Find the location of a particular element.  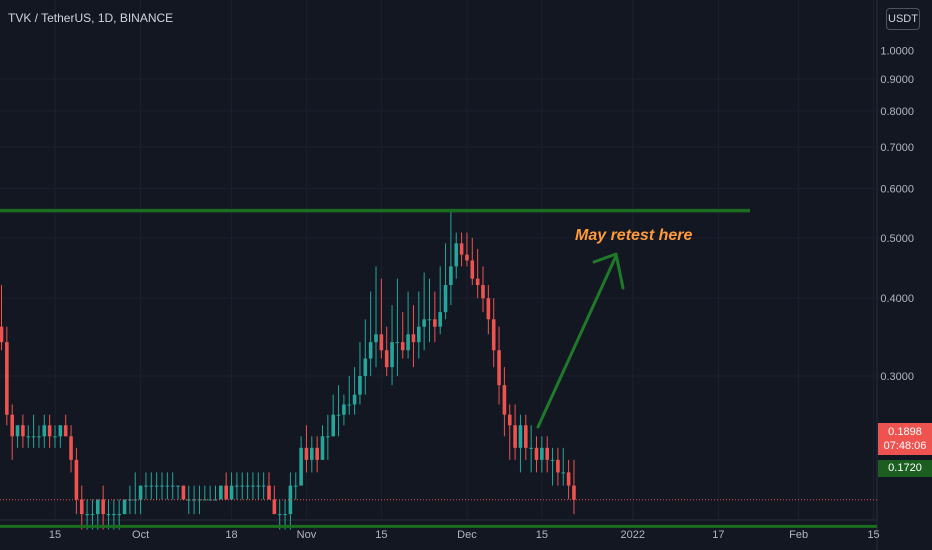

time-tick-label: 15 is located at coordinates (381, 535).